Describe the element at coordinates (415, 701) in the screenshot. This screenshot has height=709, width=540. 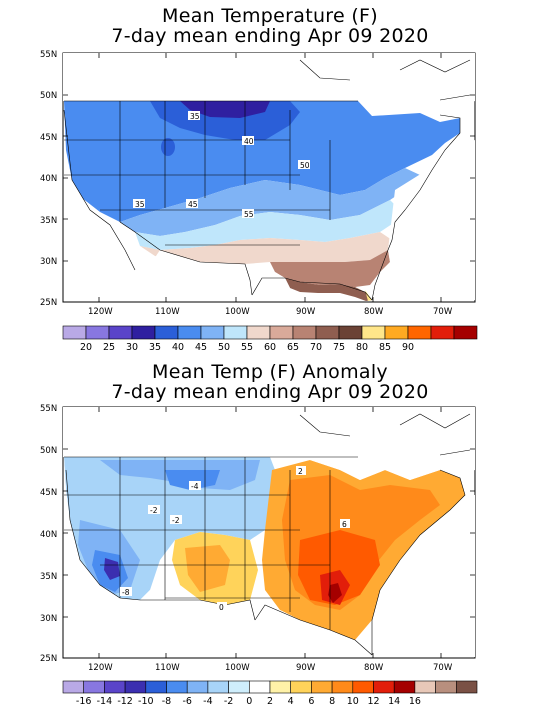
I see `colorbar-label: 16` at that location.